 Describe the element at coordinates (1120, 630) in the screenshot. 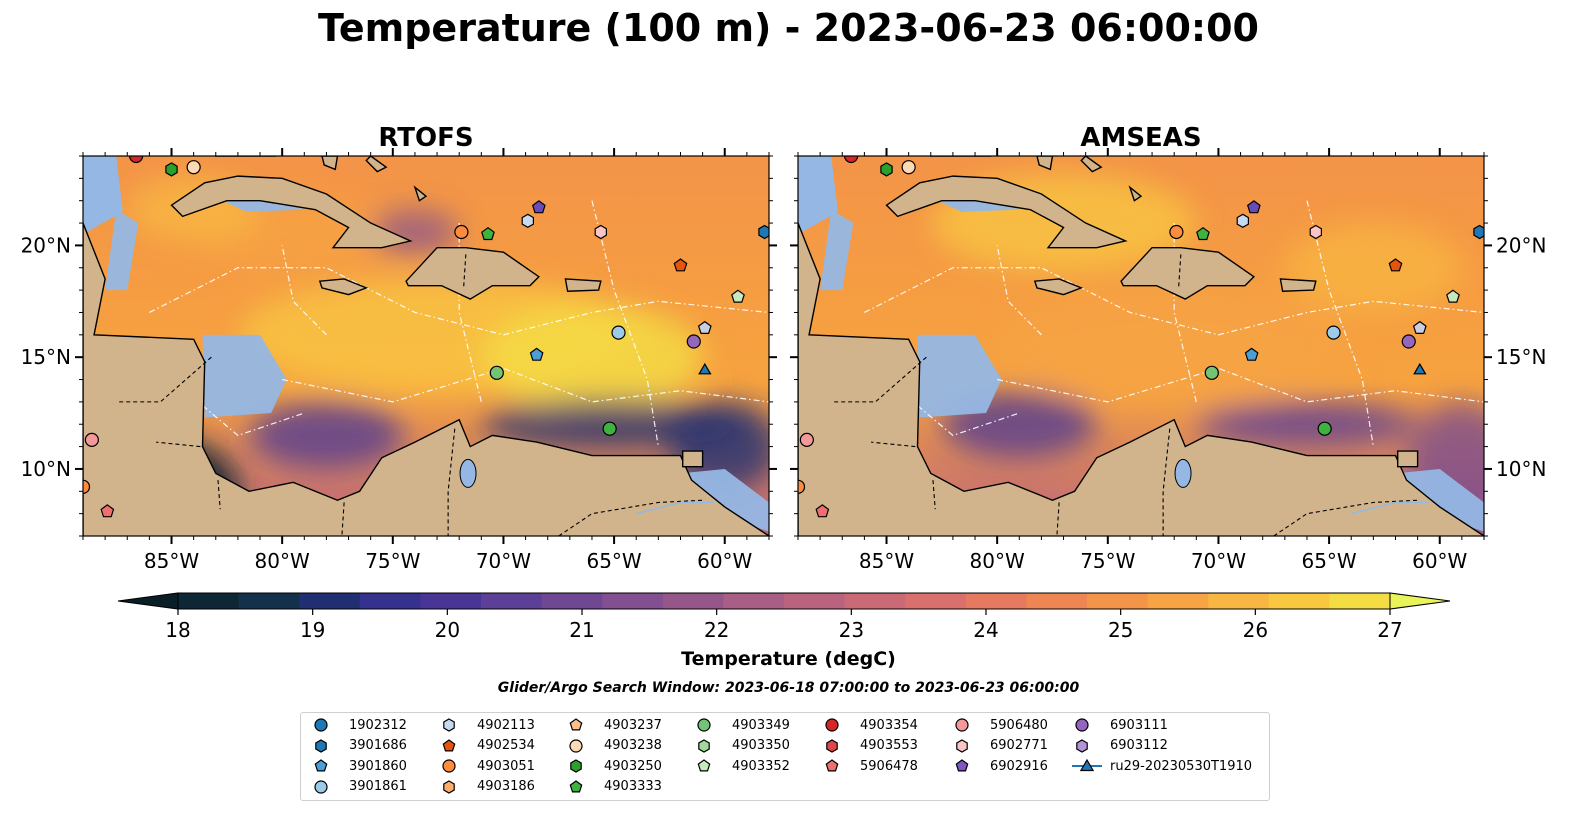

I see `colorbar-tick-label: 25` at that location.